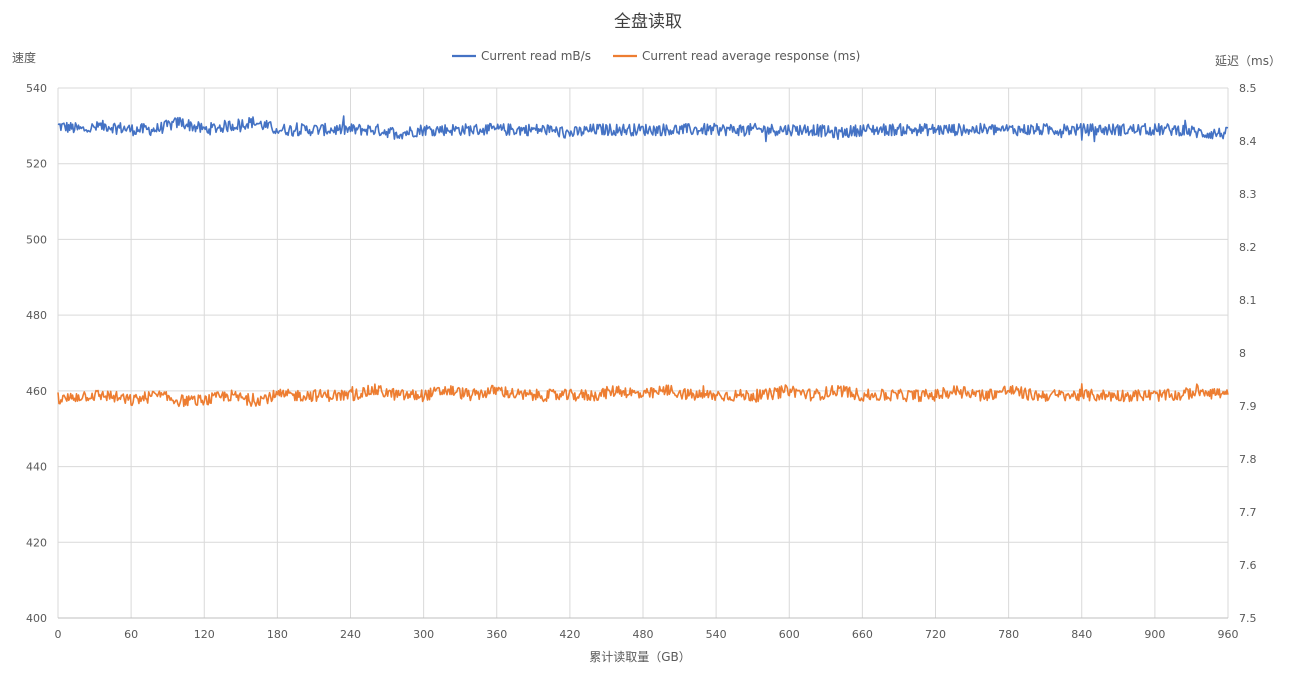  What do you see at coordinates (716, 634) in the screenshot?
I see `x-tick-label: 540` at bounding box center [716, 634].